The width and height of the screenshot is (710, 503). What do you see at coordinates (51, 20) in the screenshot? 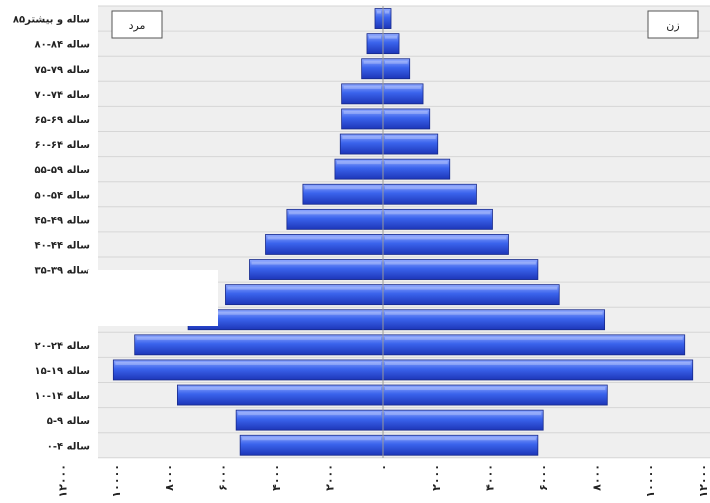
I see `age-group-label: ۸۵ساله و بیشتر` at bounding box center [51, 20].